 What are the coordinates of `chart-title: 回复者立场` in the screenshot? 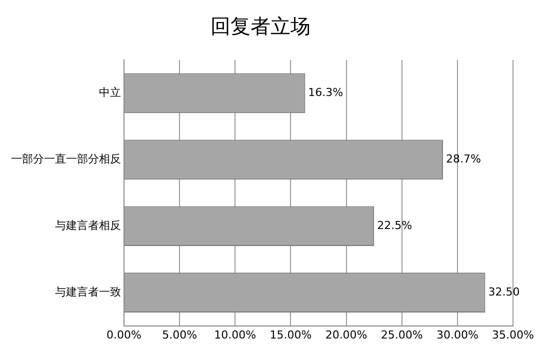 It's located at (260, 26).